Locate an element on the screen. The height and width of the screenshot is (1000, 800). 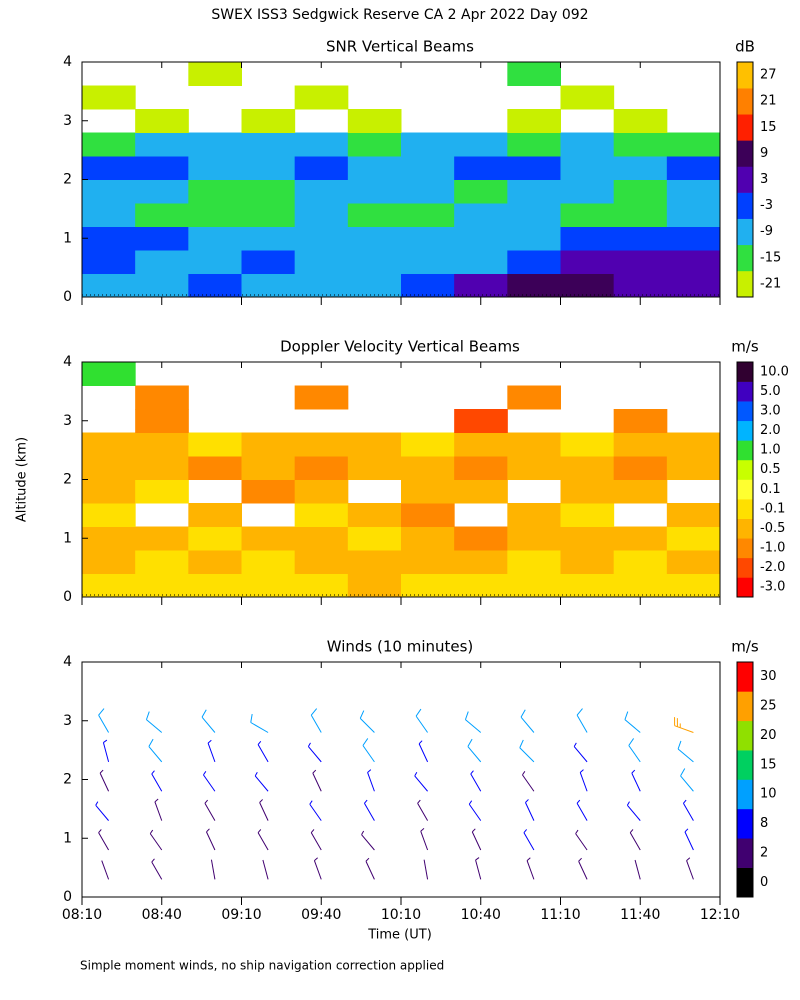
colorbar-label: -2.0 is located at coordinates (772, 567).